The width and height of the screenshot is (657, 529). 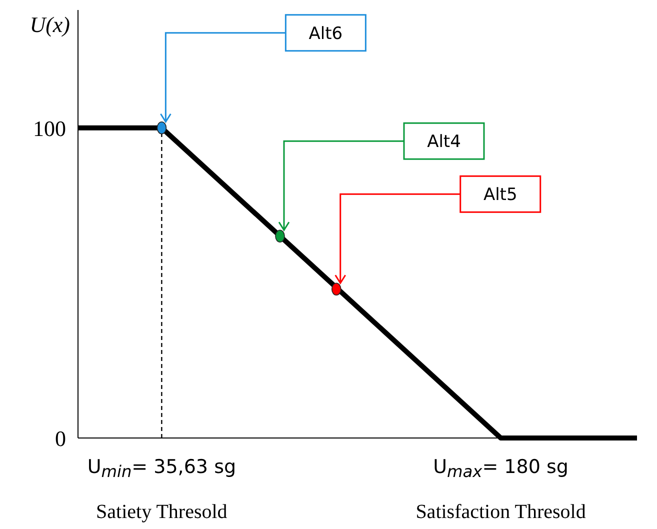 What do you see at coordinates (161, 468) in the screenshot?
I see `x-tick-label: U$_{min}$= 35,63 sg` at bounding box center [161, 468].